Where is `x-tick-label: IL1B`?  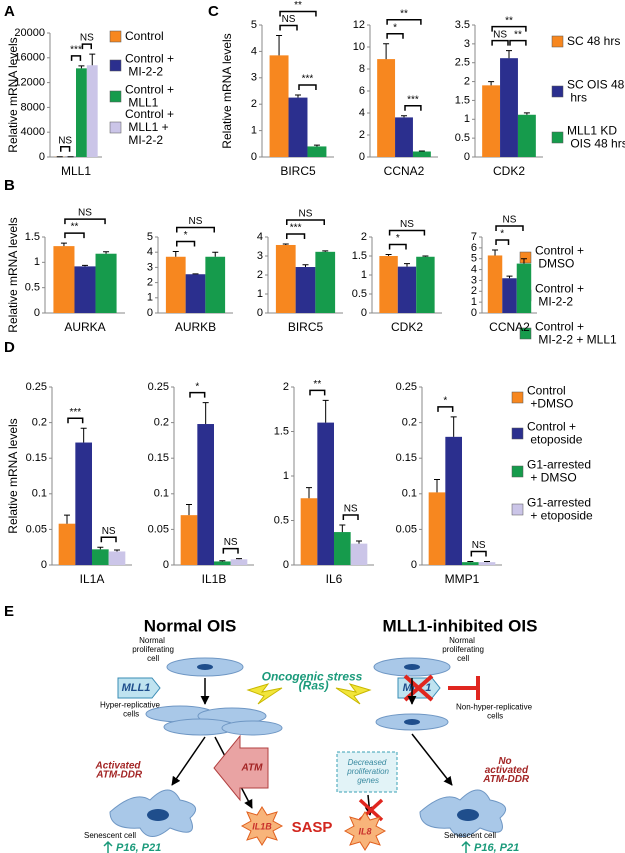 x-tick-label: IL1B is located at coordinates (214, 579).